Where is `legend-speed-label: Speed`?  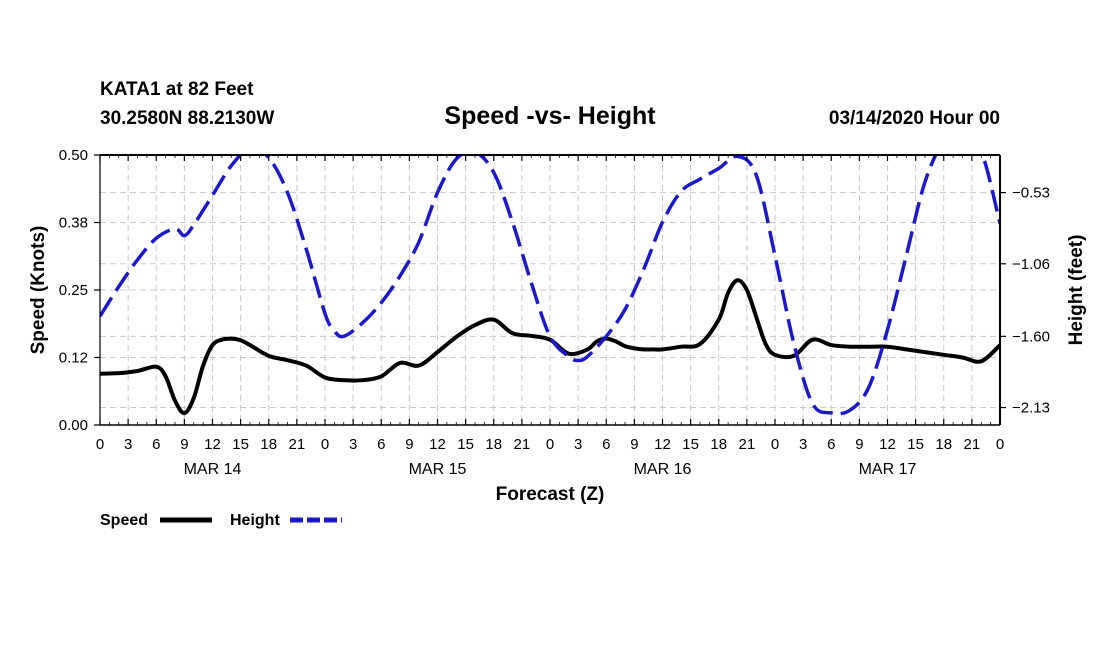
legend-speed-label: Speed is located at coordinates (124, 520).